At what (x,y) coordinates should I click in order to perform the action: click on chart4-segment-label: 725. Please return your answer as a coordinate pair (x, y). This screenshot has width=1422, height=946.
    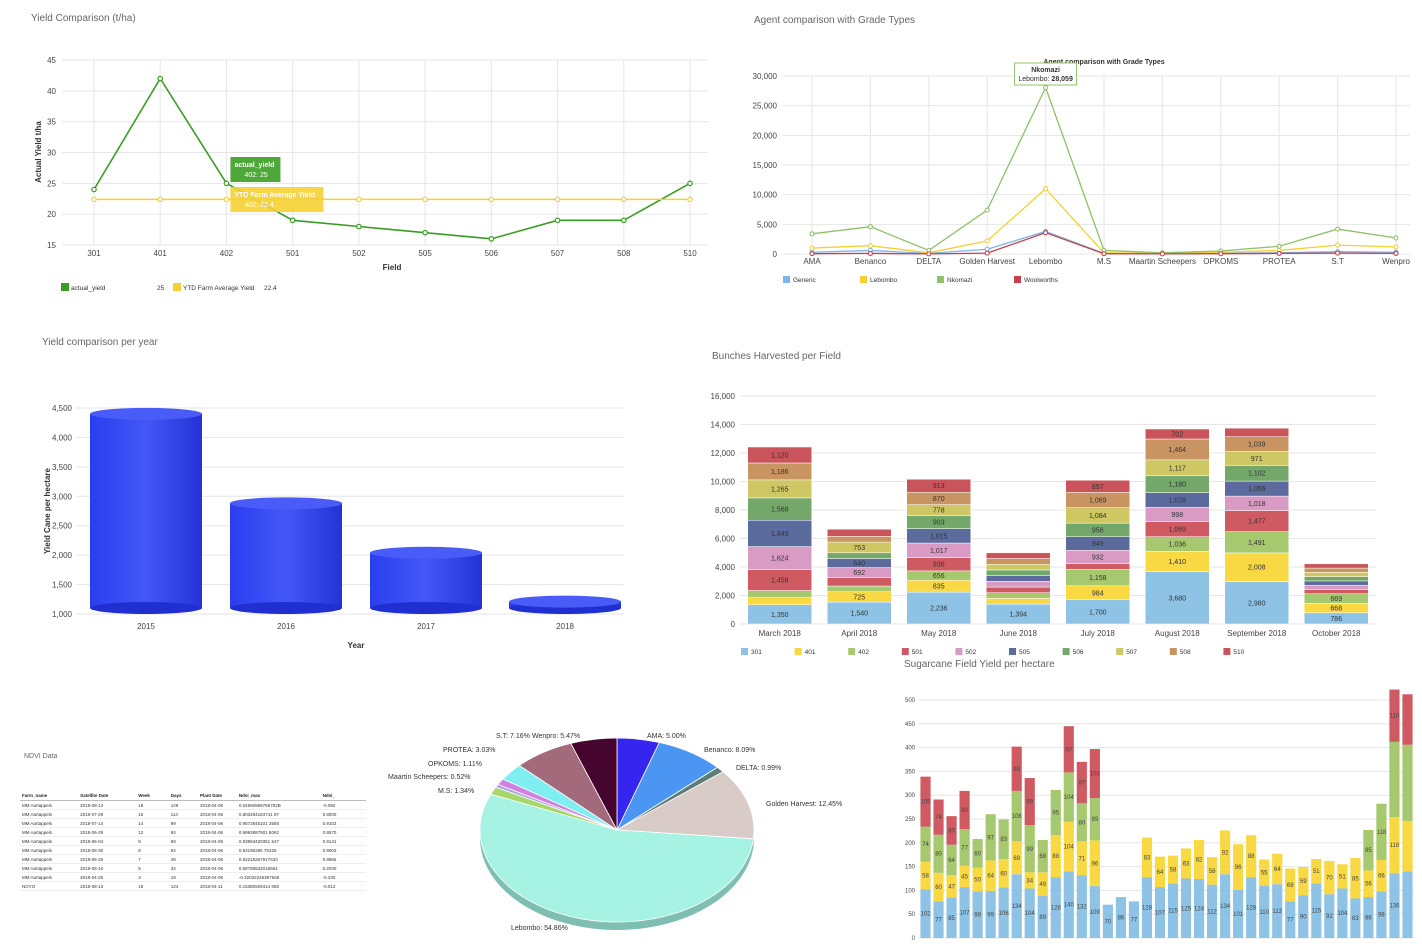
    Looking at the image, I should click on (859, 597).